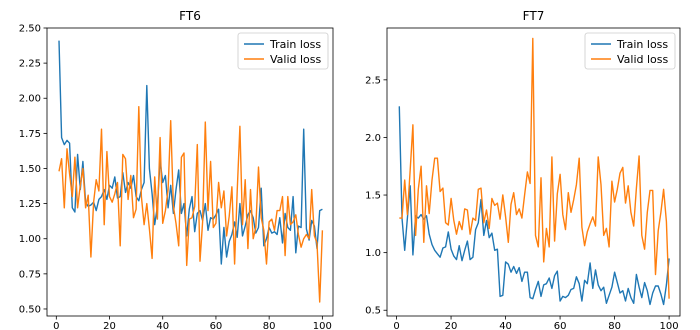 This screenshot has height=330, width=700. What do you see at coordinates (30, 99) in the screenshot?
I see `y-tick-label: 2.00` at bounding box center [30, 99].